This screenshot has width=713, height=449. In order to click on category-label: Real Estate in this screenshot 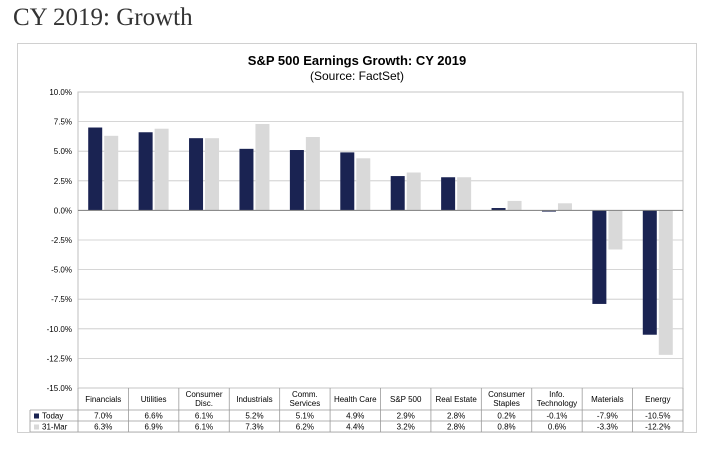, I will do `click(456, 399)`.